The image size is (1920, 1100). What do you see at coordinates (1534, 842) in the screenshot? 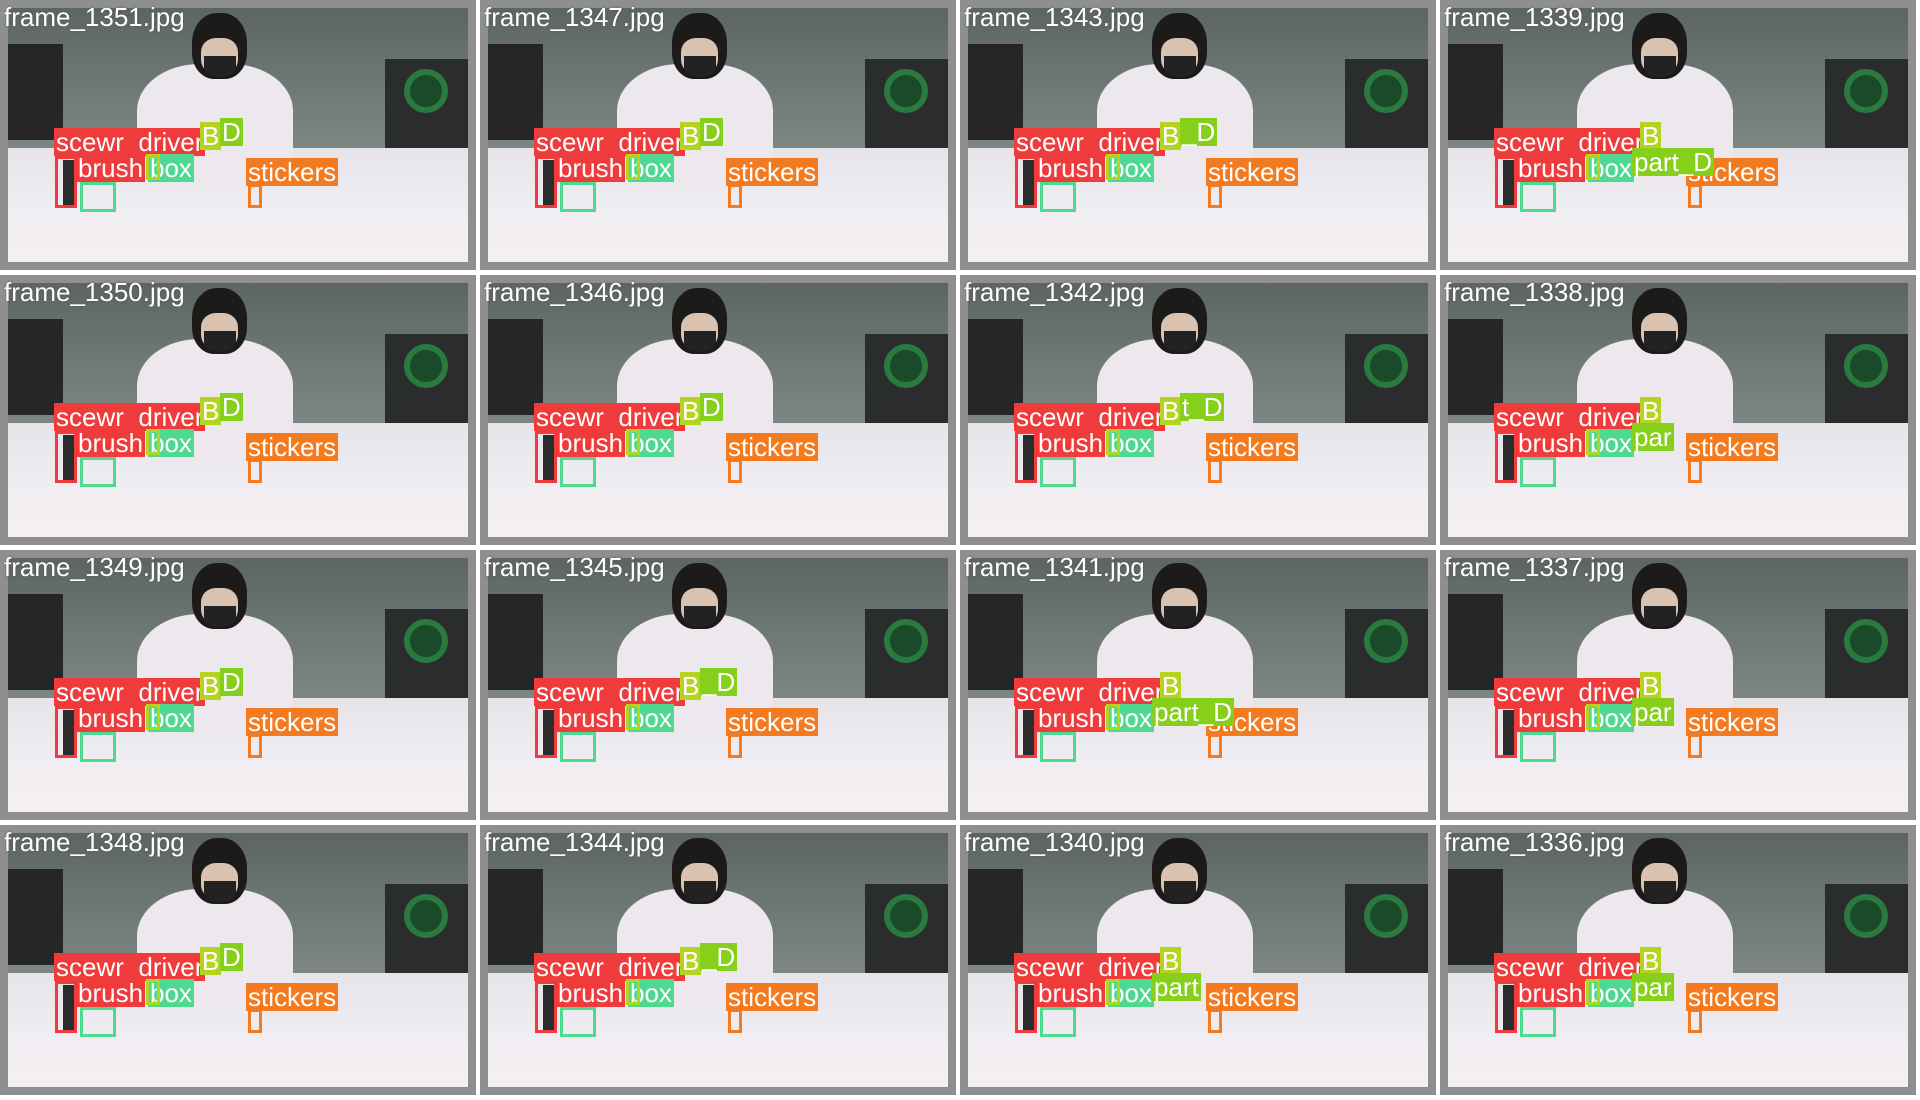
I see `frame-filename: frame_1336.jpg` at bounding box center [1534, 842].